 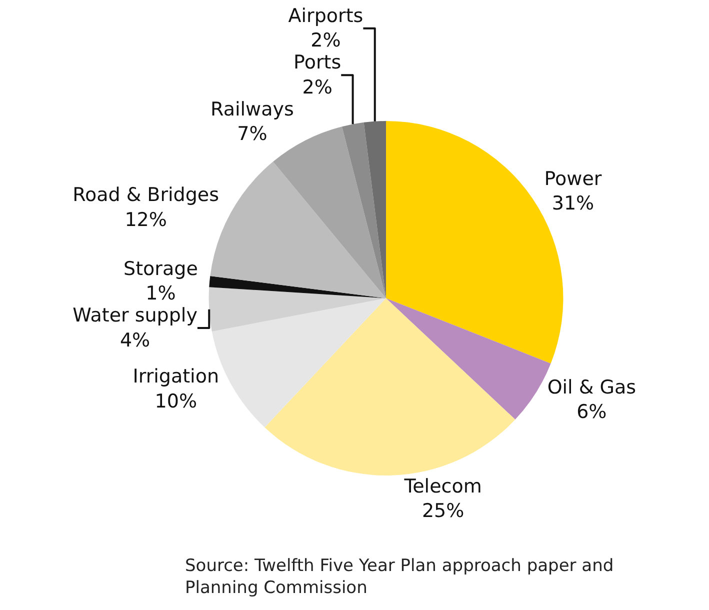 I want to click on slice-label: Oil & Gas, so click(x=591, y=387).